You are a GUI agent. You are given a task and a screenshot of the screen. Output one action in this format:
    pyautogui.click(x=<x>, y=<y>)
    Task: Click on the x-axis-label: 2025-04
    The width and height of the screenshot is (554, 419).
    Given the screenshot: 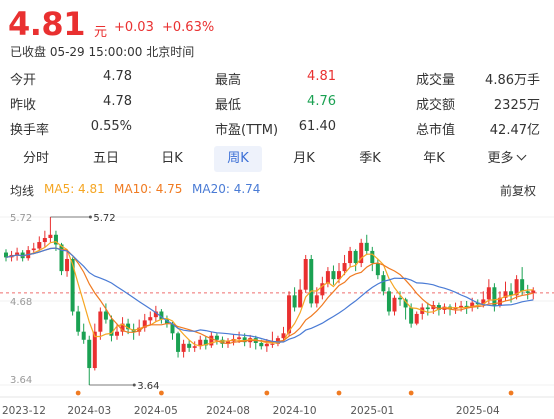 What is the action you would take?
    pyautogui.click(x=478, y=411)
    